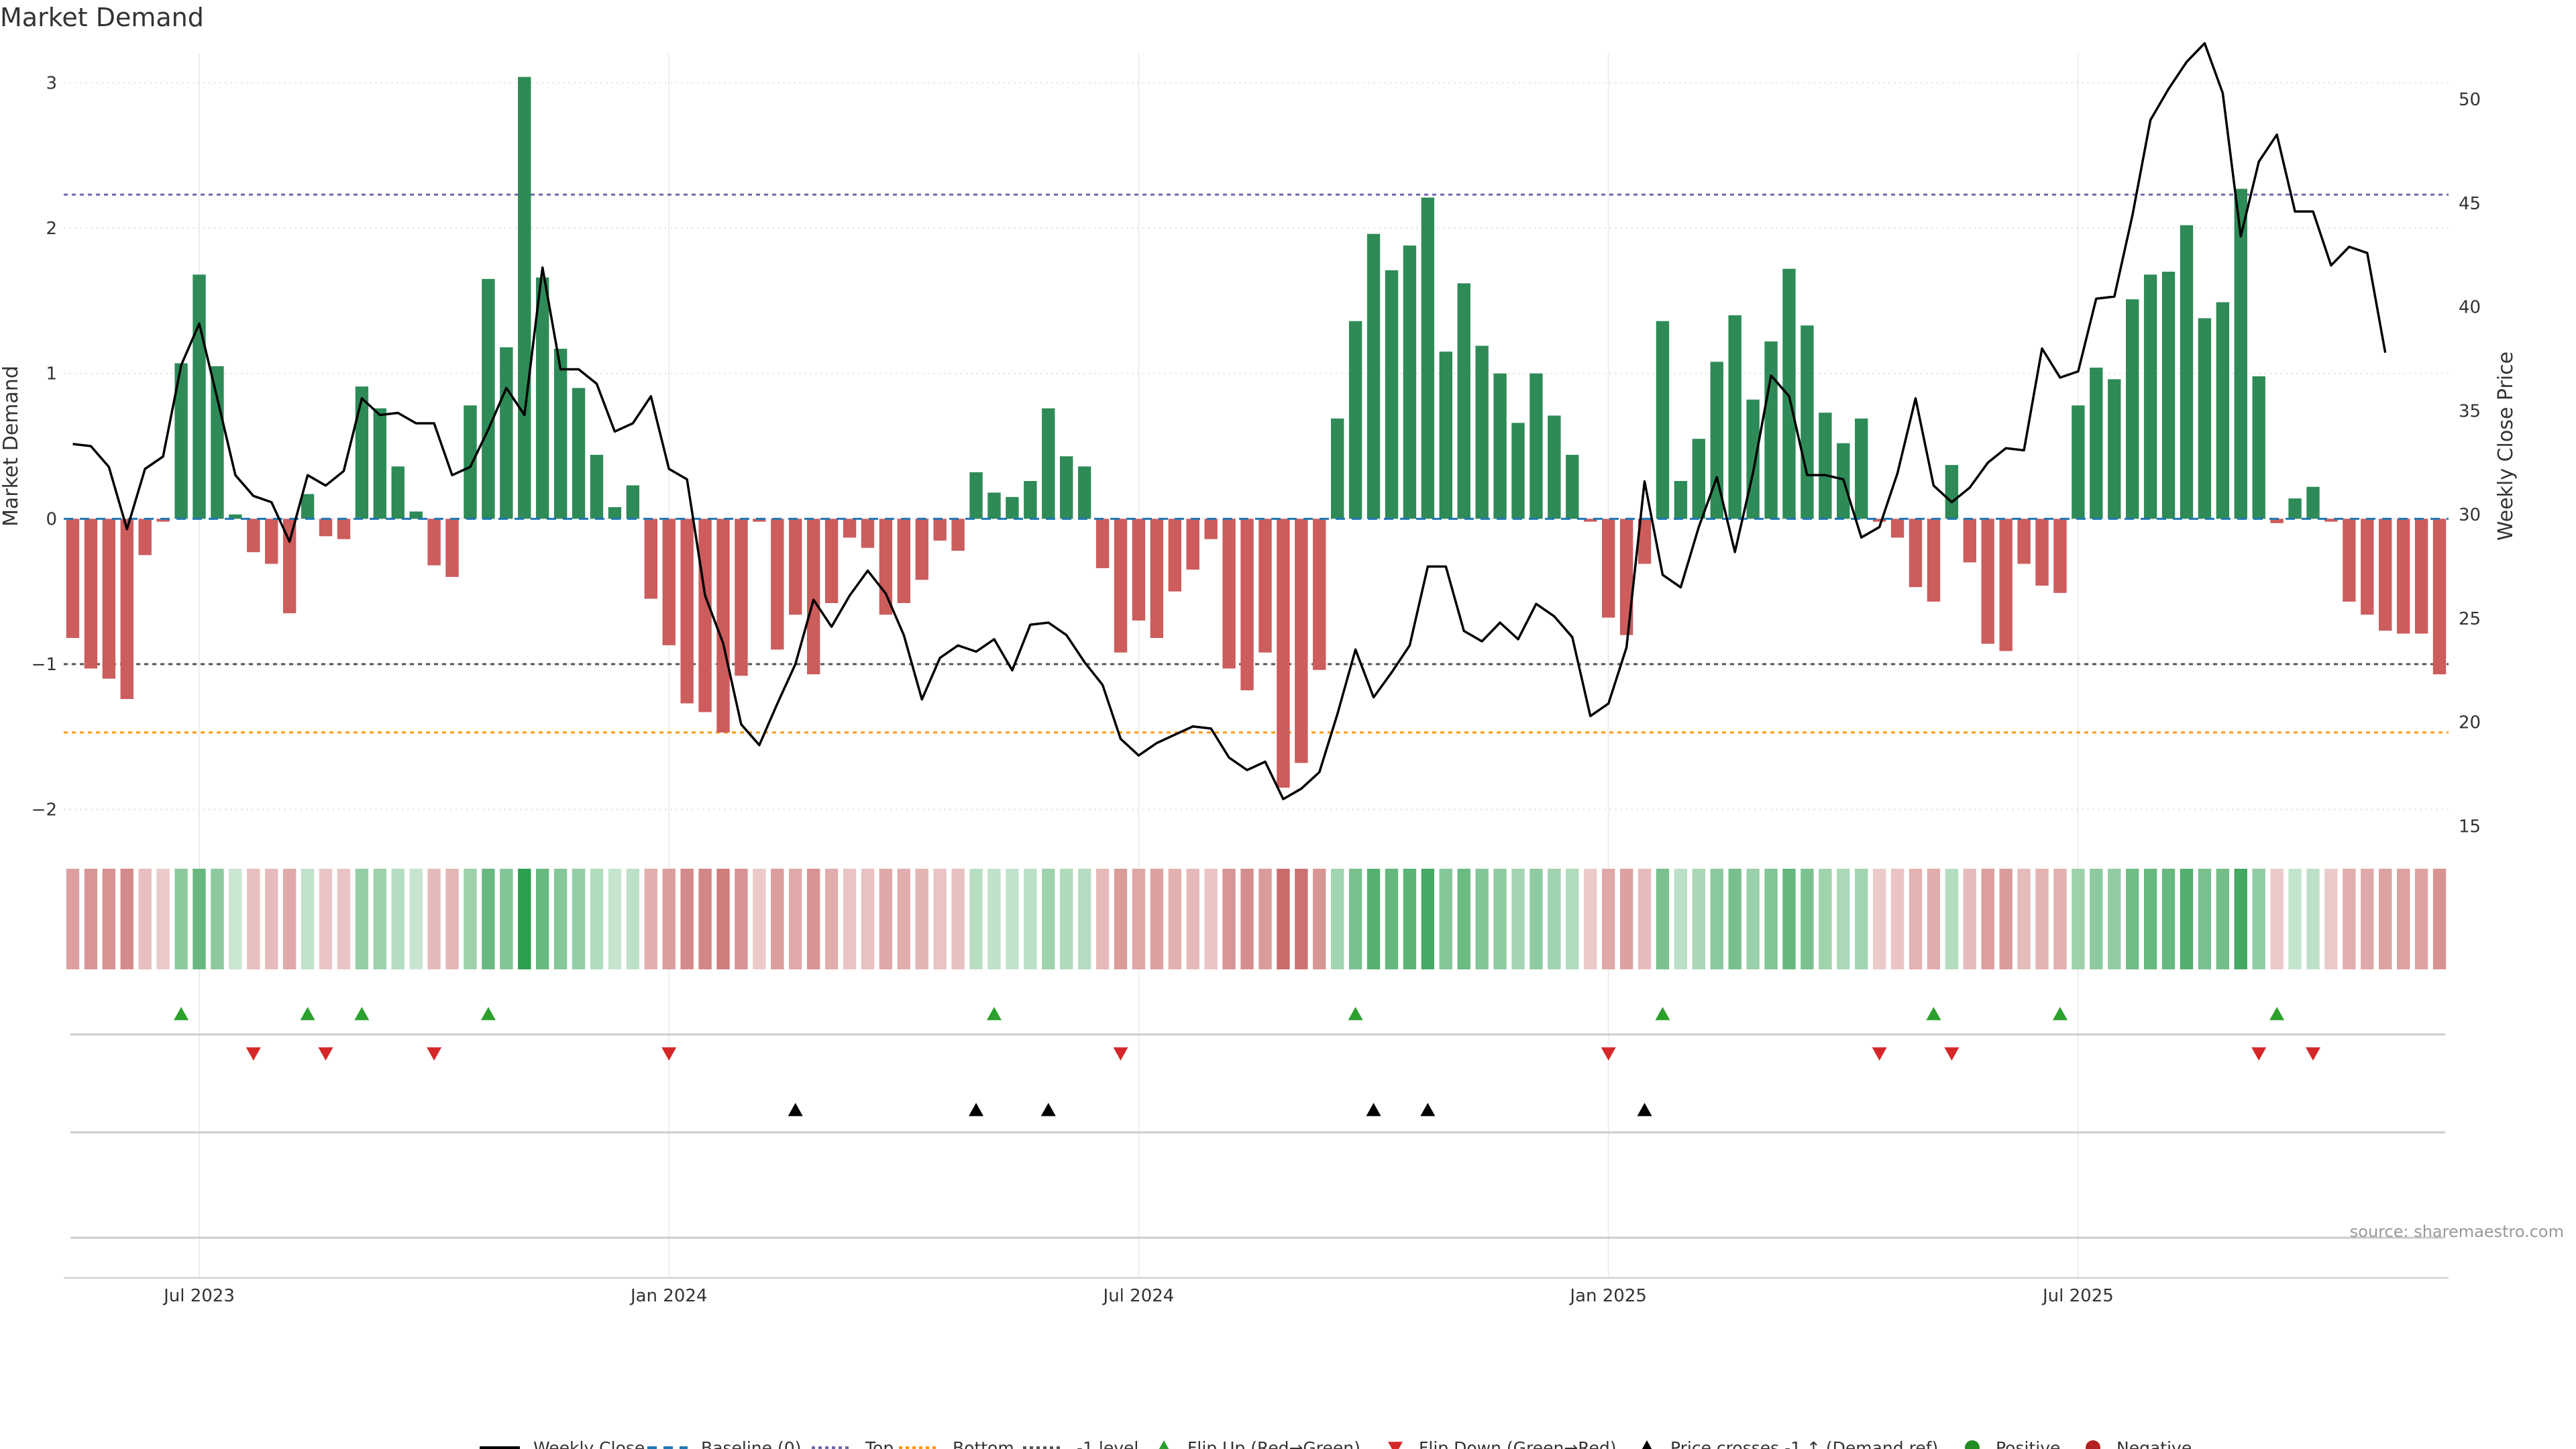  What do you see at coordinates (983, 1443) in the screenshot?
I see `legend-label: Bottom` at bounding box center [983, 1443].